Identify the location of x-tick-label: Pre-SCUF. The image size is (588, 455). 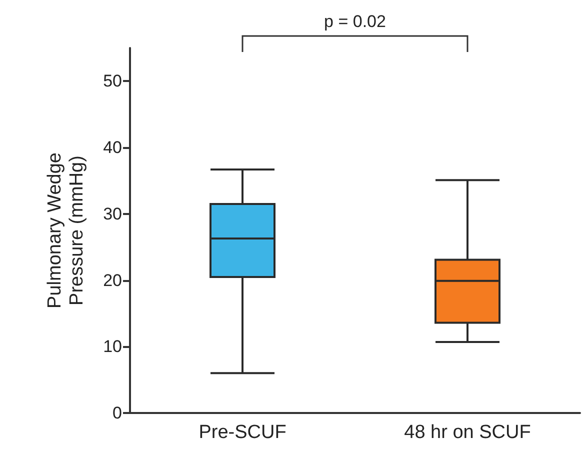
(242, 432).